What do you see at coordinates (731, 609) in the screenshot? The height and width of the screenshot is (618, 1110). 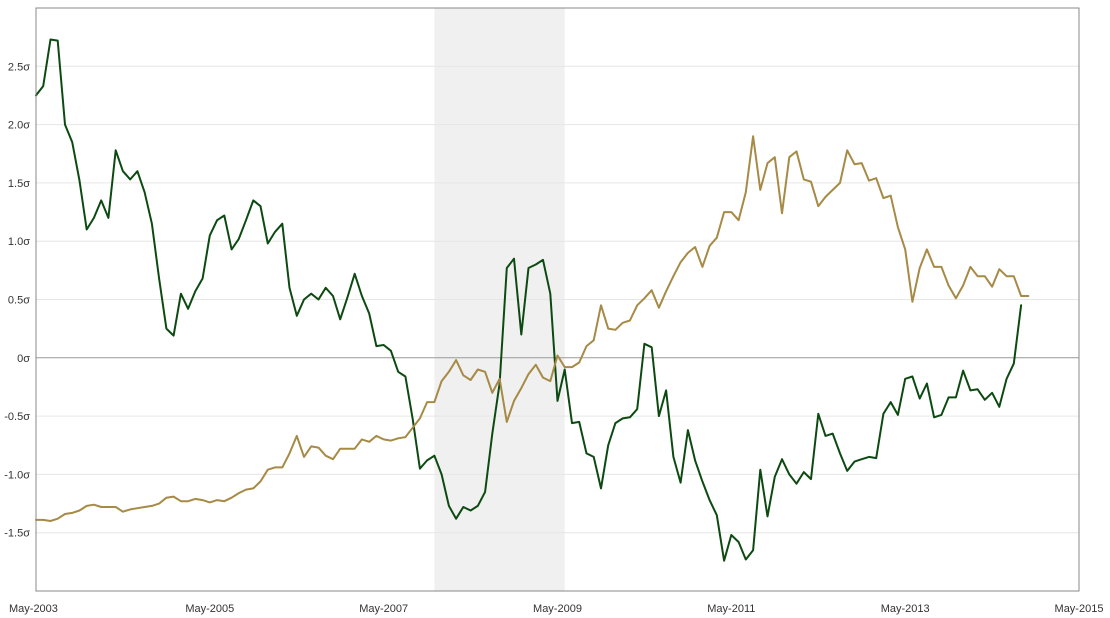 I see `x-tick-label: May-2011` at bounding box center [731, 609].